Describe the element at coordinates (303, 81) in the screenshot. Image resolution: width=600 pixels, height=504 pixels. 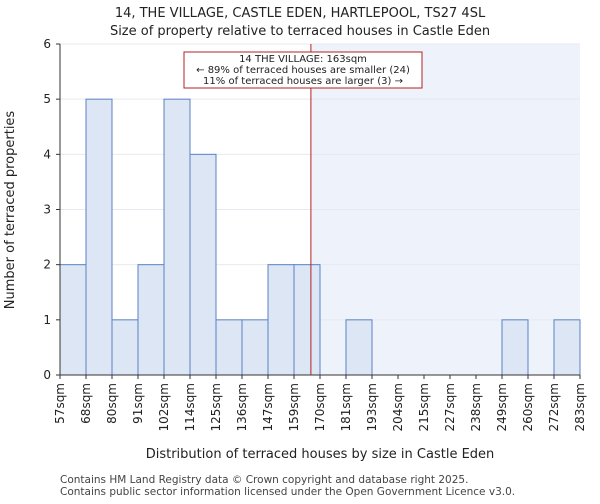
I see `annotation-line: 11% of terraced houses are larger (3) →` at that location.